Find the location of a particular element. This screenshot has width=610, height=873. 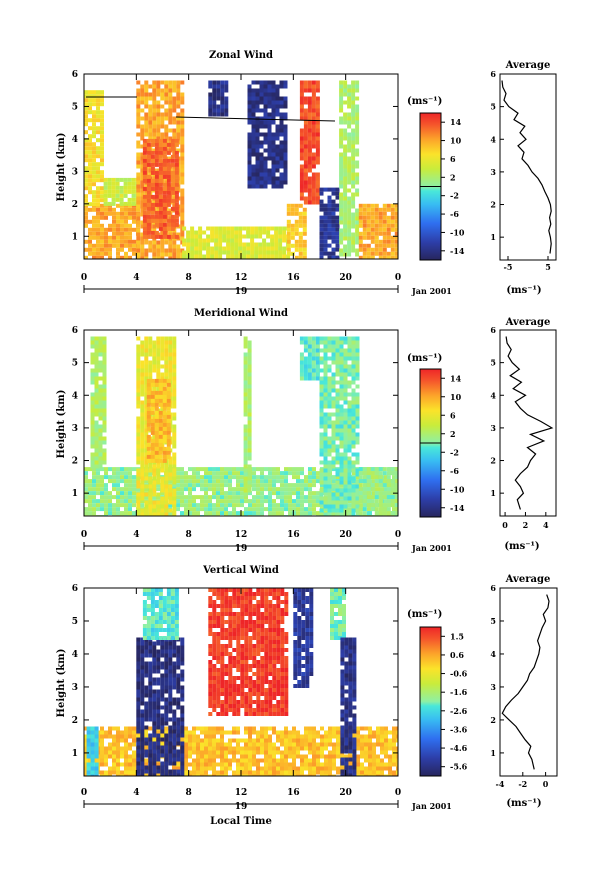

profile-x-tick-label: 2 is located at coordinates (526, 525).